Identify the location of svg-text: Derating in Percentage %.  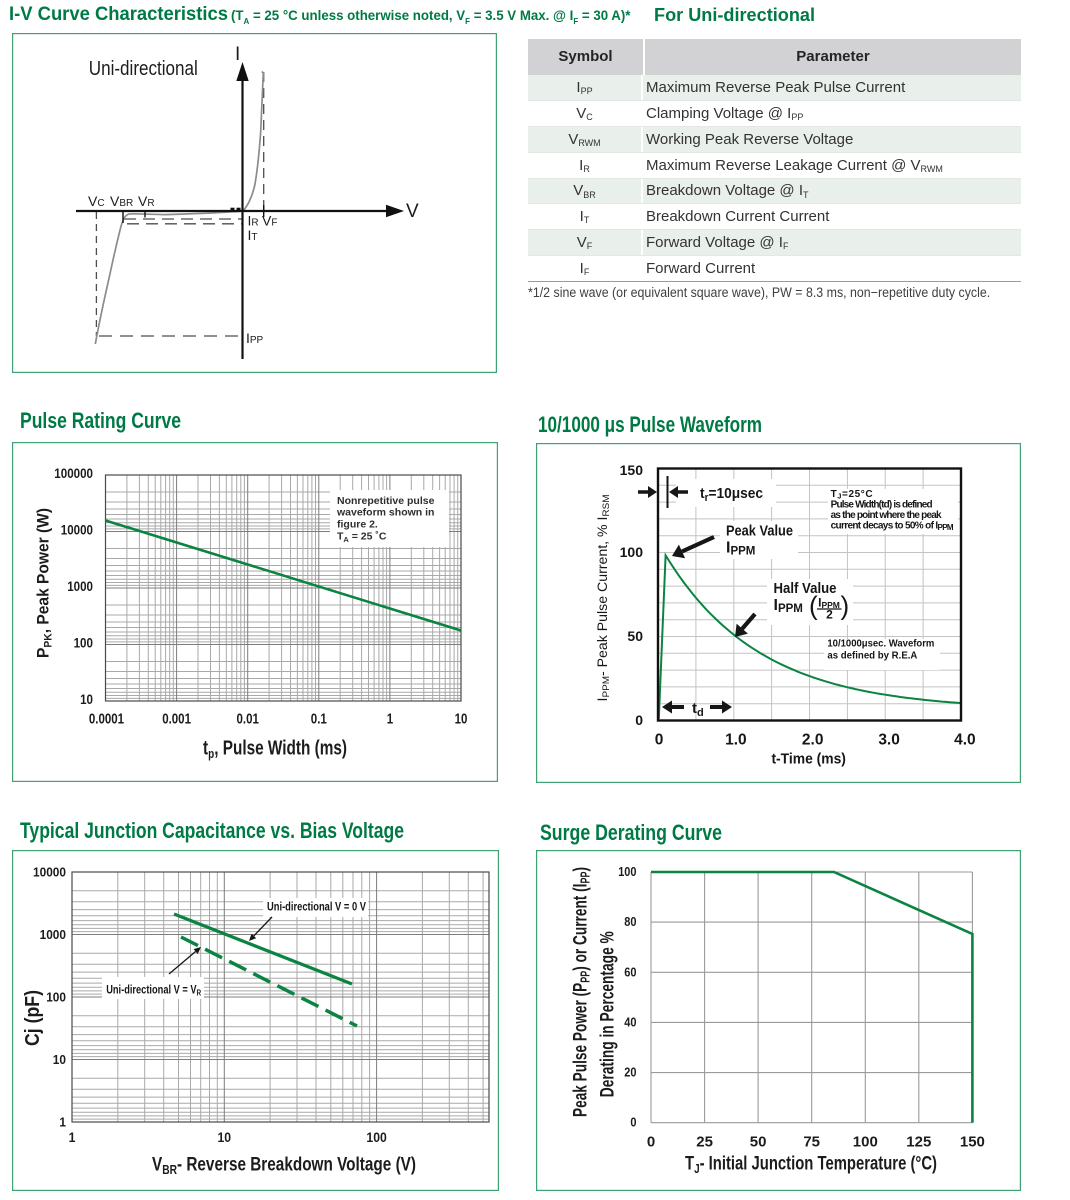
(608, 1014).